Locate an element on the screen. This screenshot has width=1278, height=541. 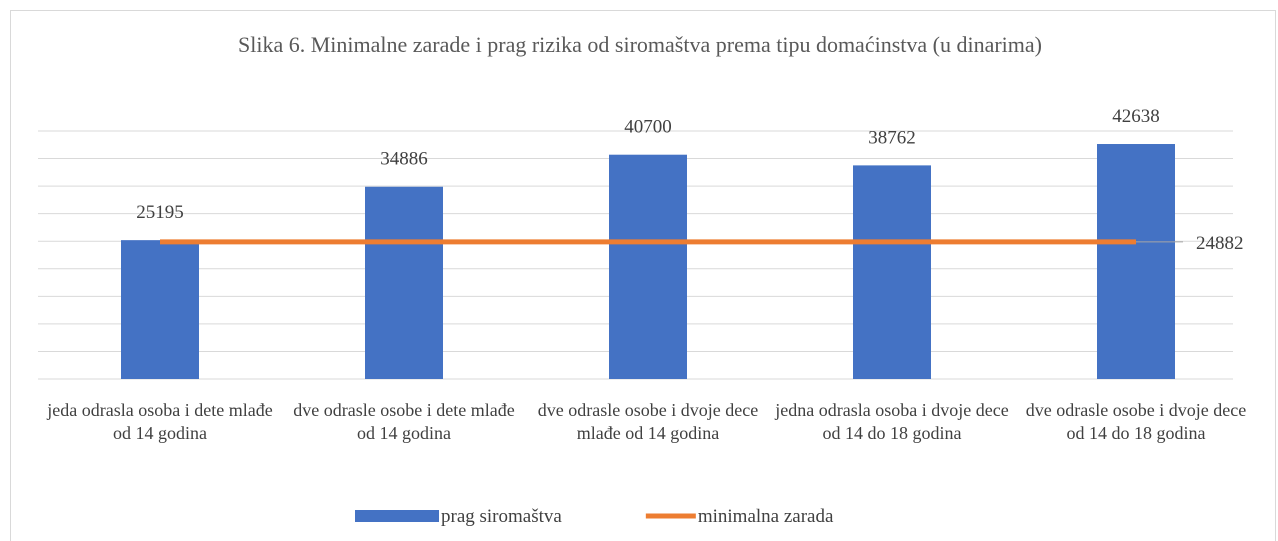
data-label: 38762 is located at coordinates (892, 137).